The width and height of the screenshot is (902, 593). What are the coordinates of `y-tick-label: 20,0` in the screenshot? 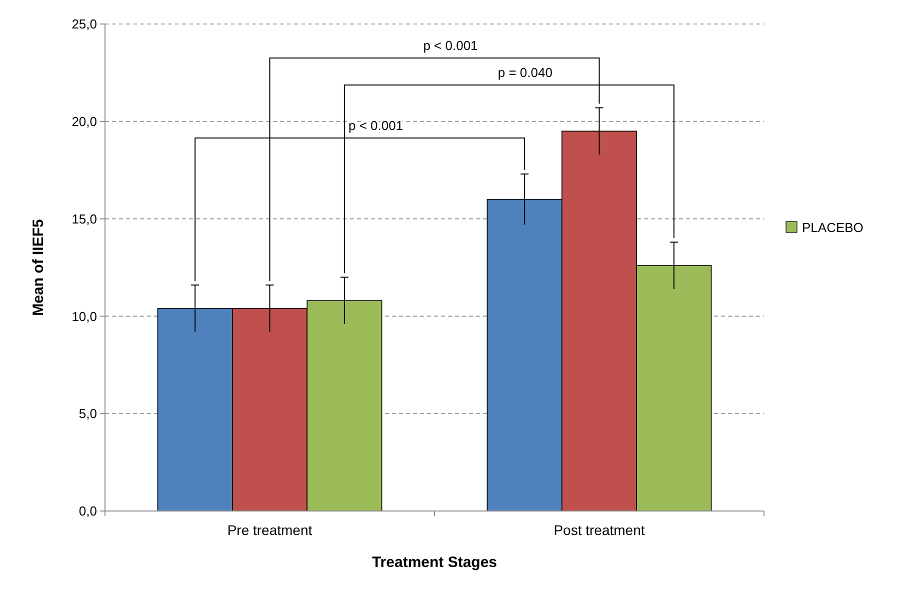 It's located at (84, 121).